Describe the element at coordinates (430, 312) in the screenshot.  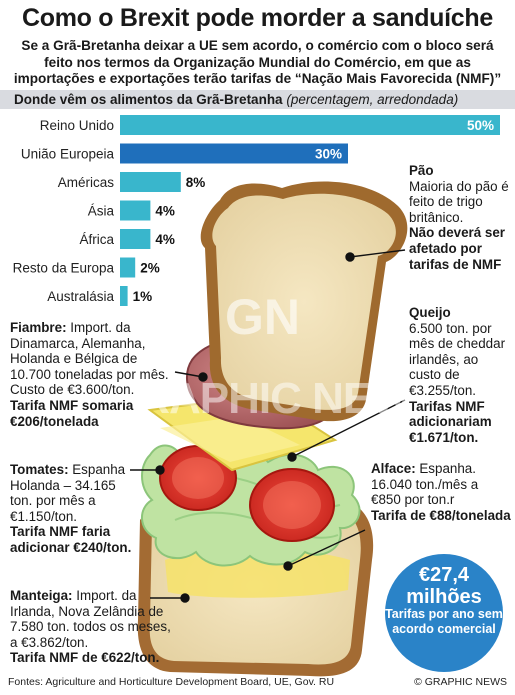
I see `annotation-queijo-head: Queijo` at that location.